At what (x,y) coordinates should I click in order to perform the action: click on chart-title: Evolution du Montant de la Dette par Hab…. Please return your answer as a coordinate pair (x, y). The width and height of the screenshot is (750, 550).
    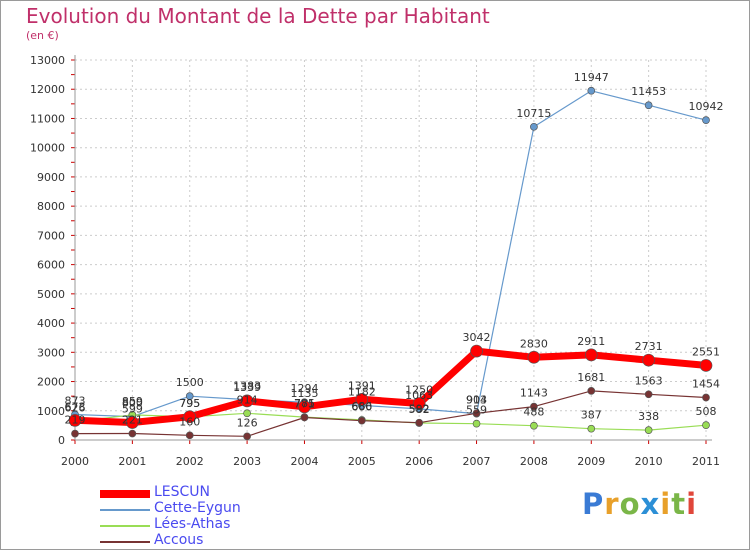
    Looking at the image, I should click on (258, 16).